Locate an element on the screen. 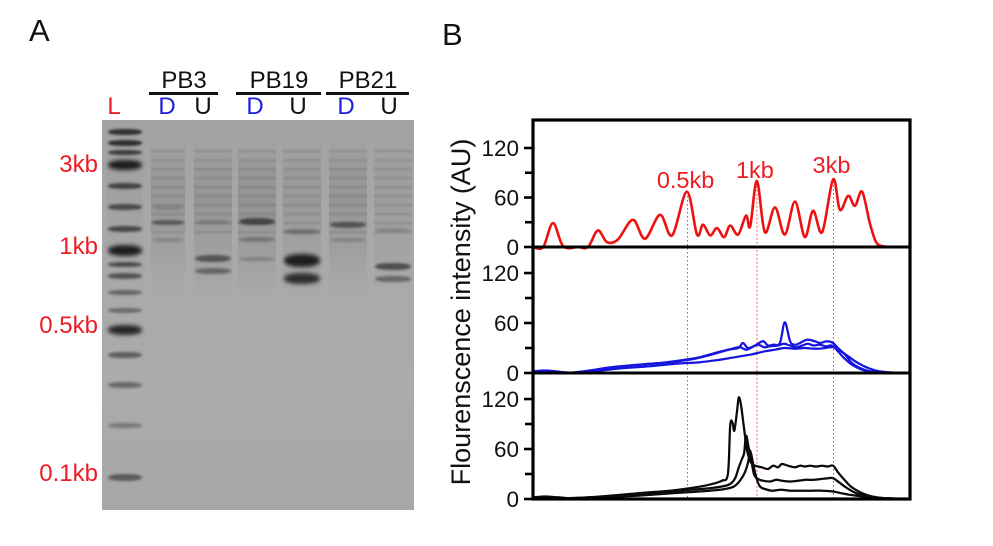 The image size is (993, 546). marker-label-1kb: 1kb is located at coordinates (755, 170).